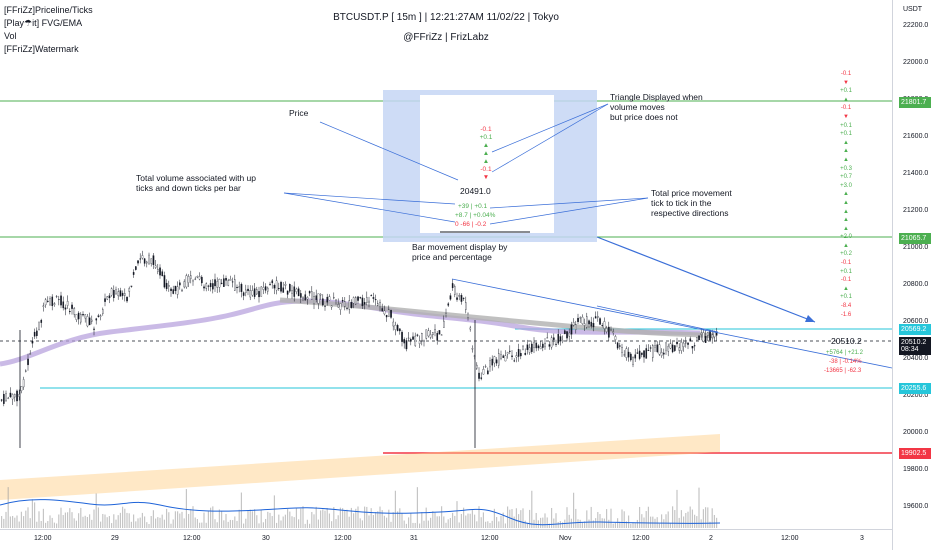 The image size is (932, 551). I want to click on price-tag: 20569.2, so click(915, 329).